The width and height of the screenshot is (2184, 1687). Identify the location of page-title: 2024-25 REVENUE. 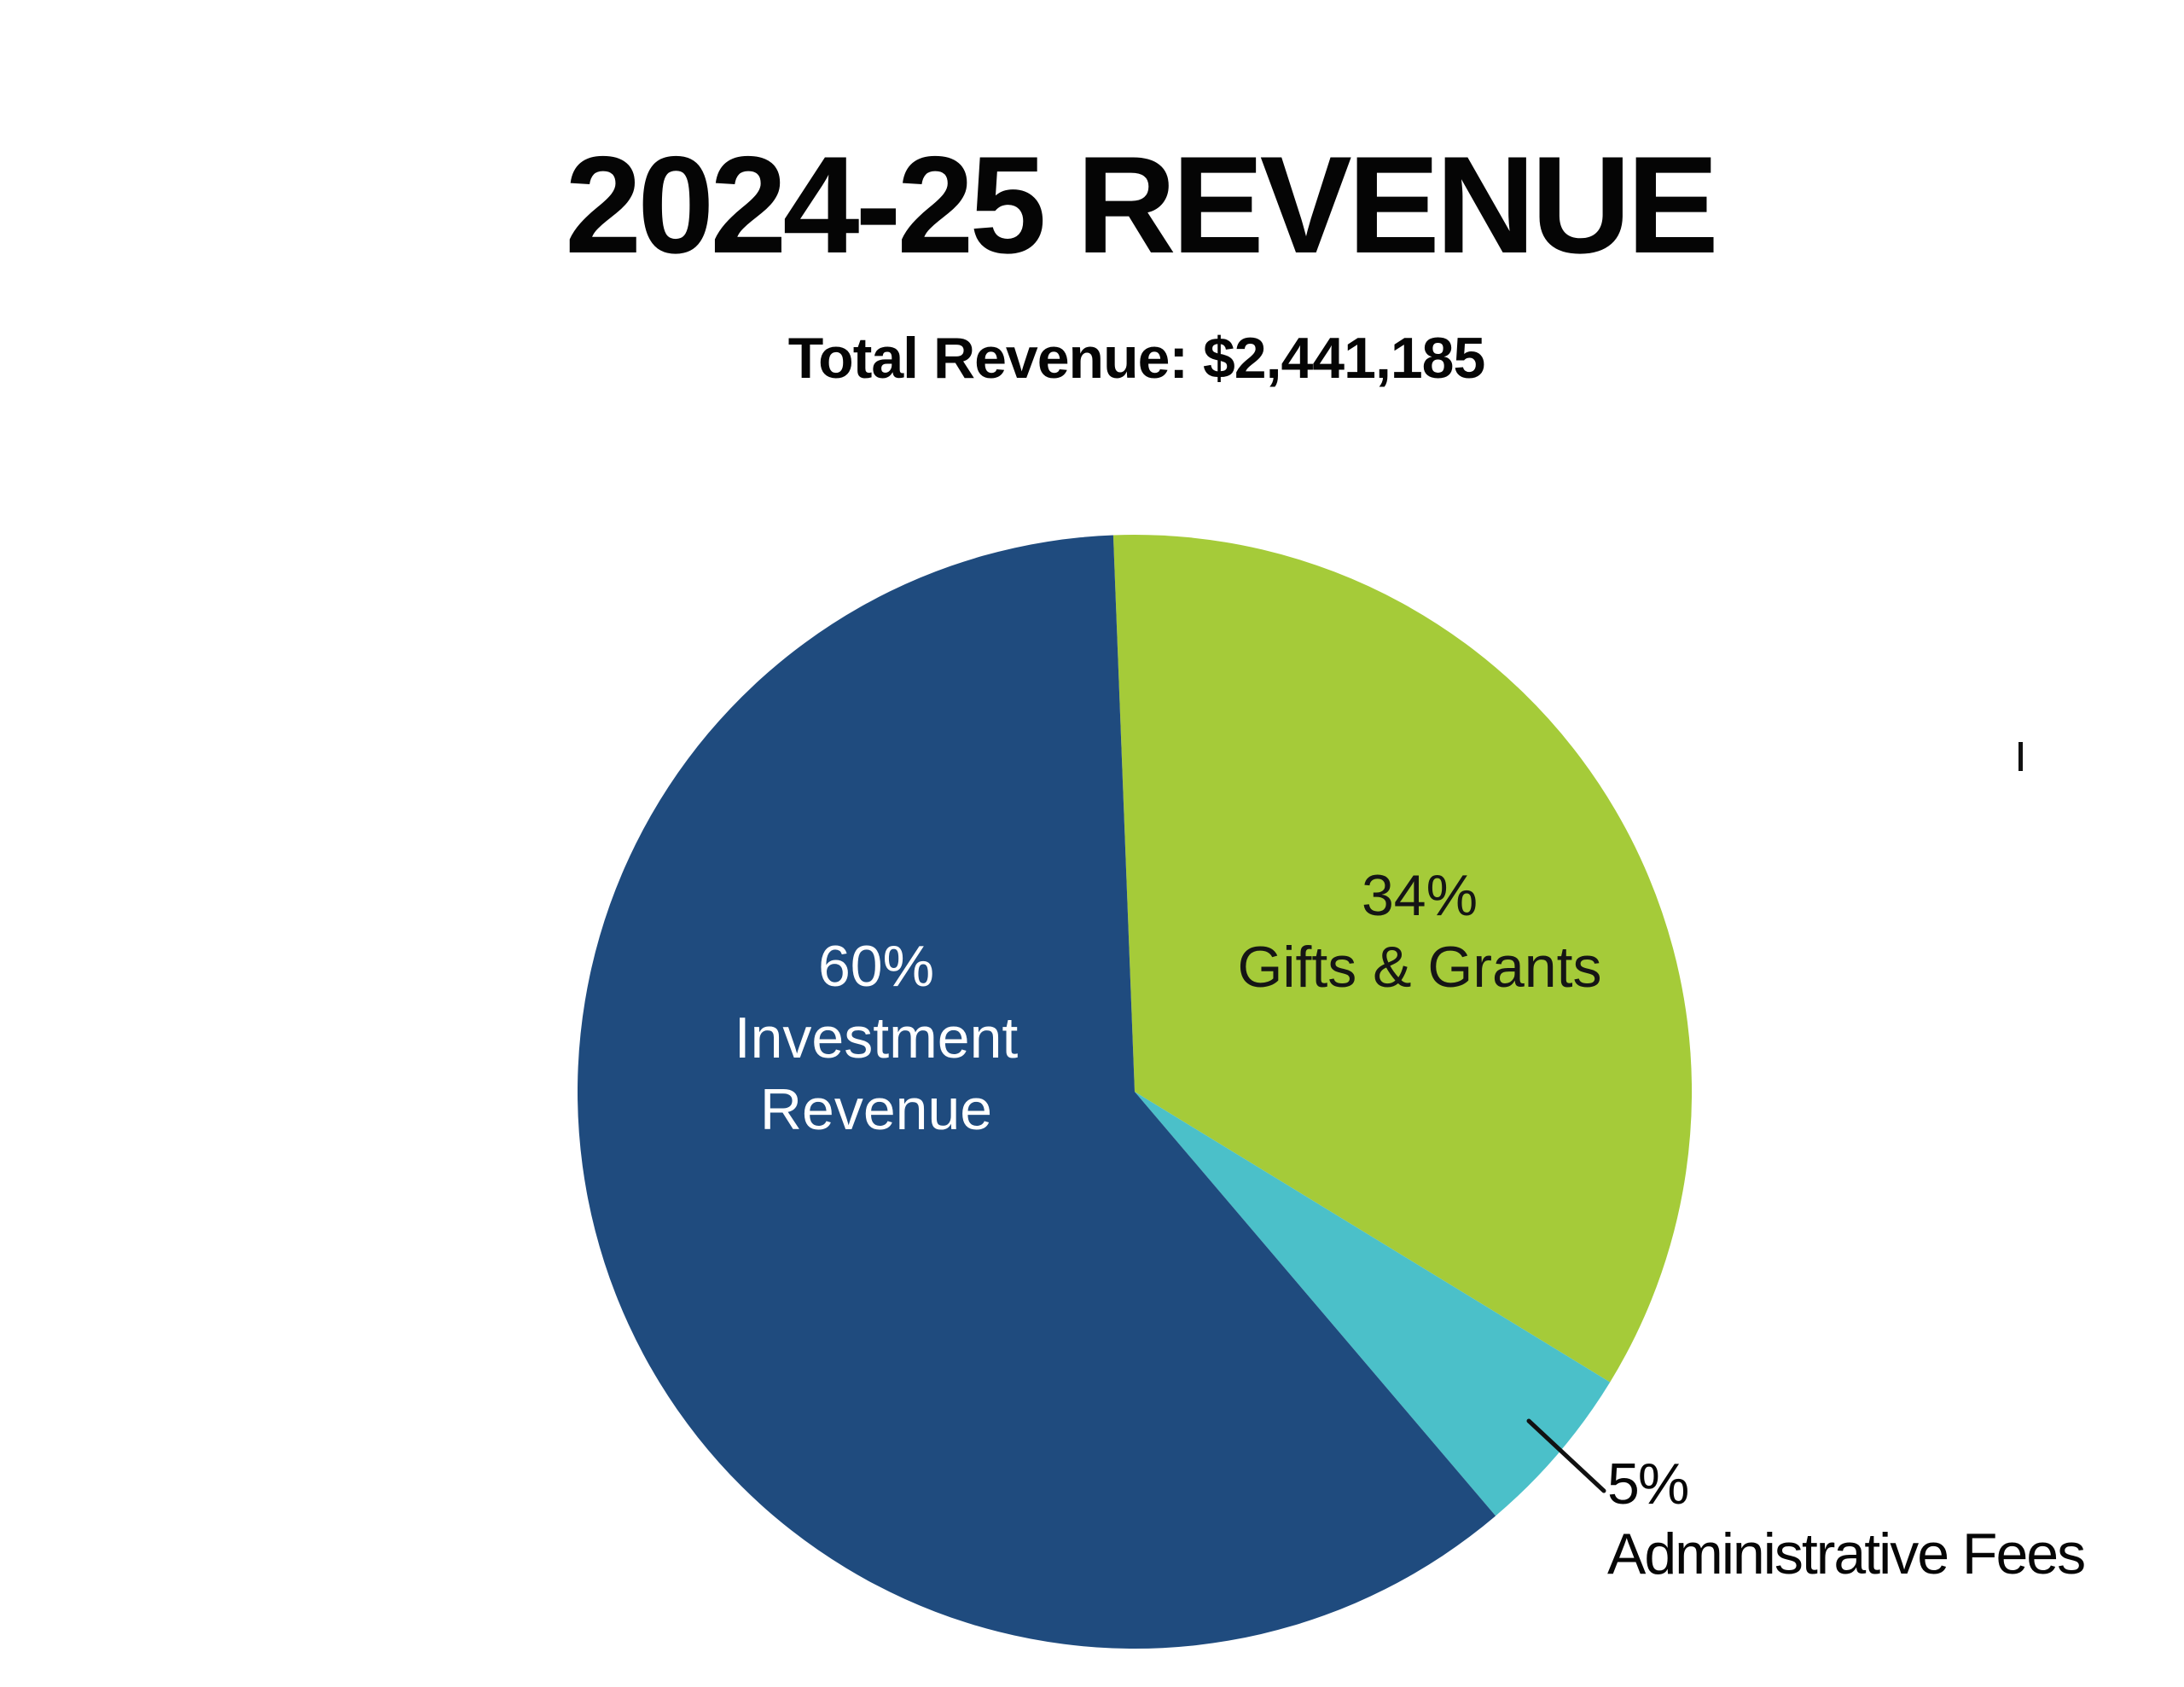
(1142, 205).